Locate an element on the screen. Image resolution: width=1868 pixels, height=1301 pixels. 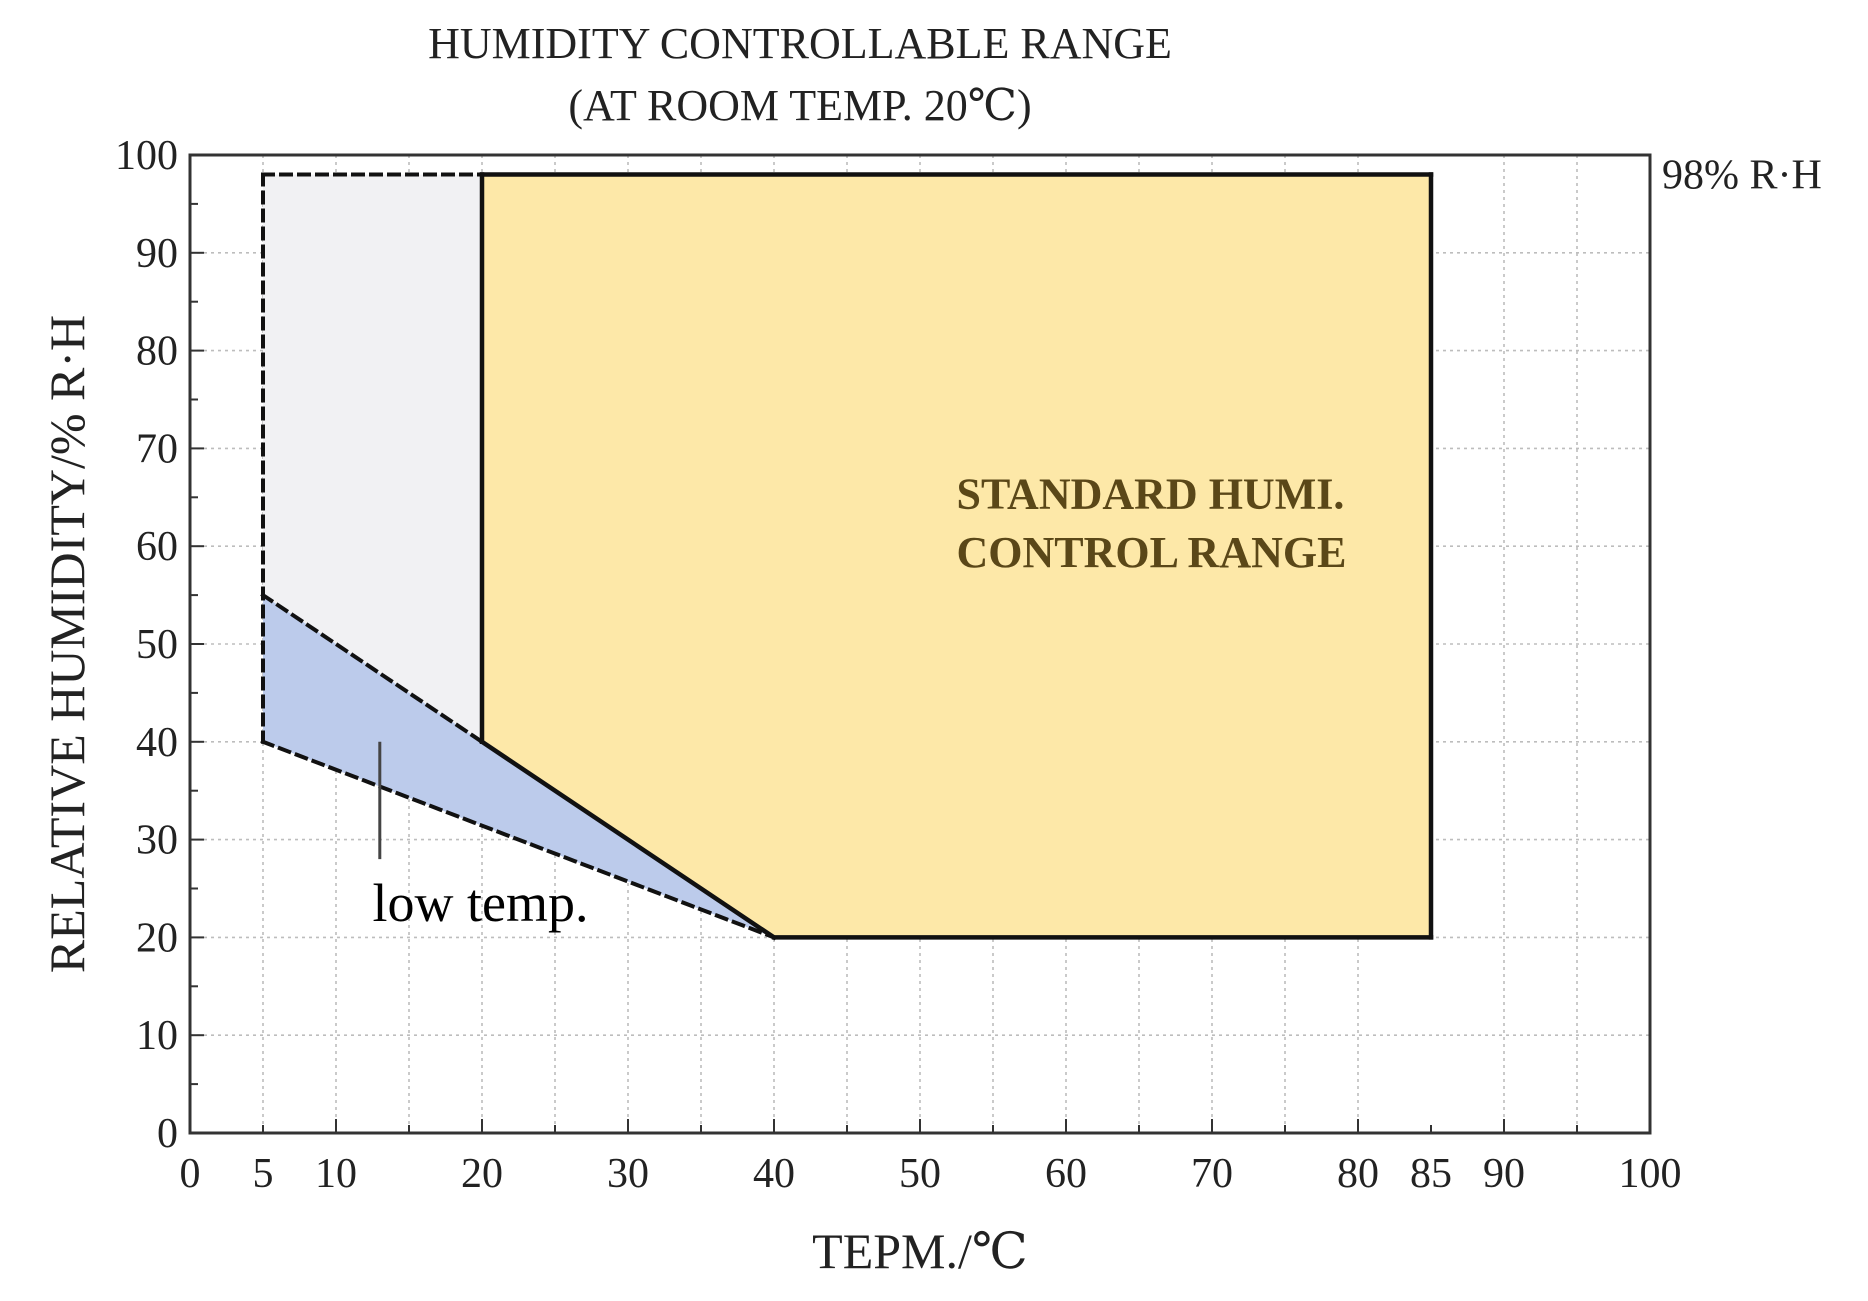
low-temp-lower-boundary is located at coordinates (518, 839).